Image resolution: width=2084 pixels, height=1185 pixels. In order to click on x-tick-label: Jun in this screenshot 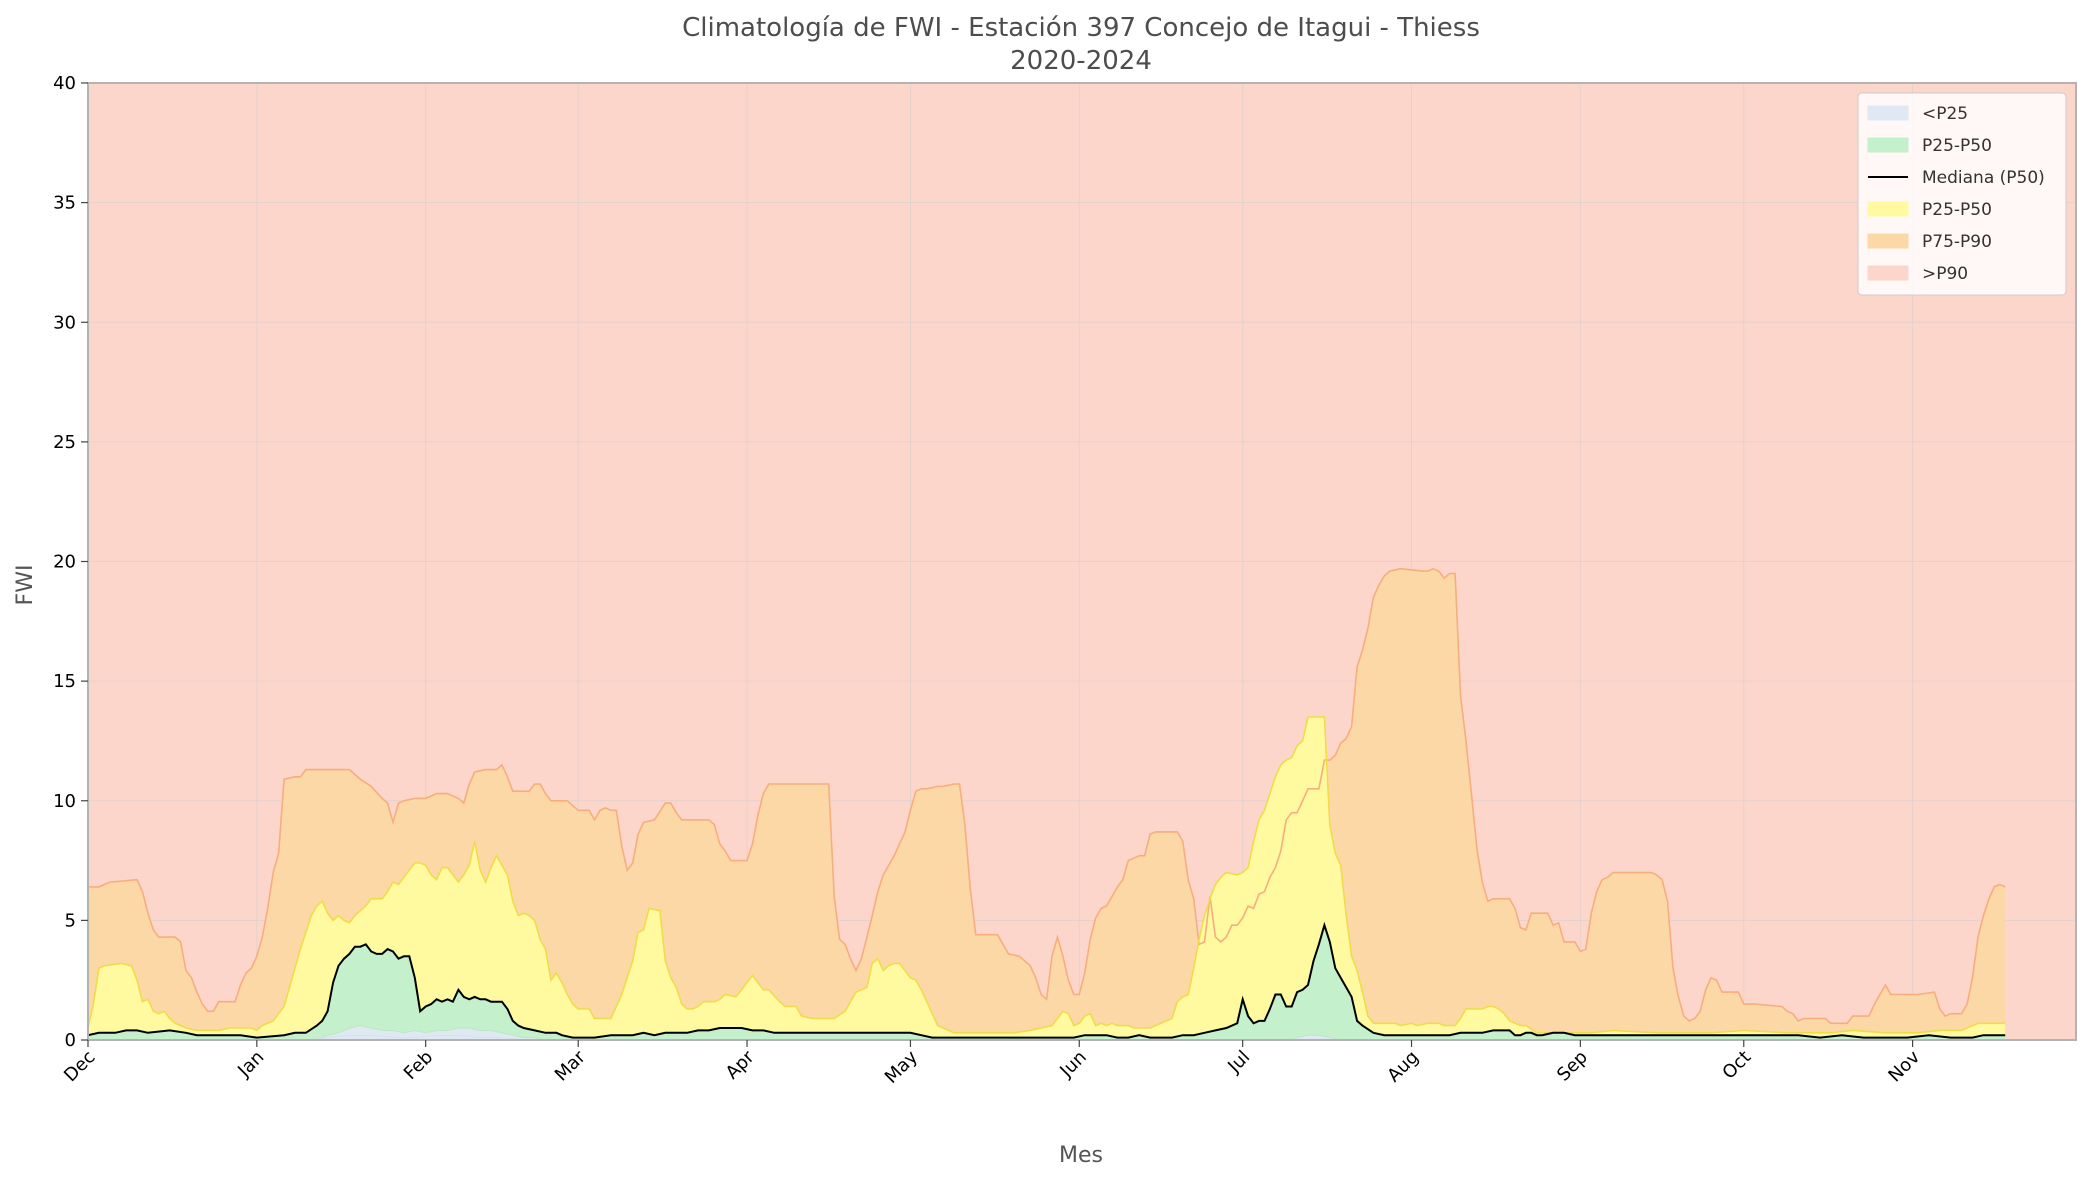, I will do `click(1072, 1064)`.